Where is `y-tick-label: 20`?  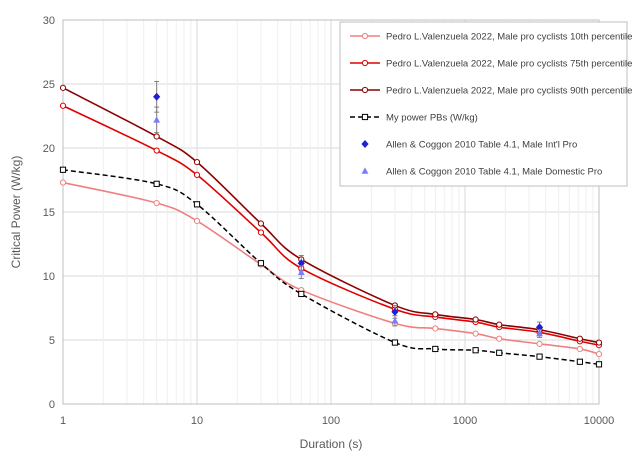 y-tick-label: 20 is located at coordinates (49, 149).